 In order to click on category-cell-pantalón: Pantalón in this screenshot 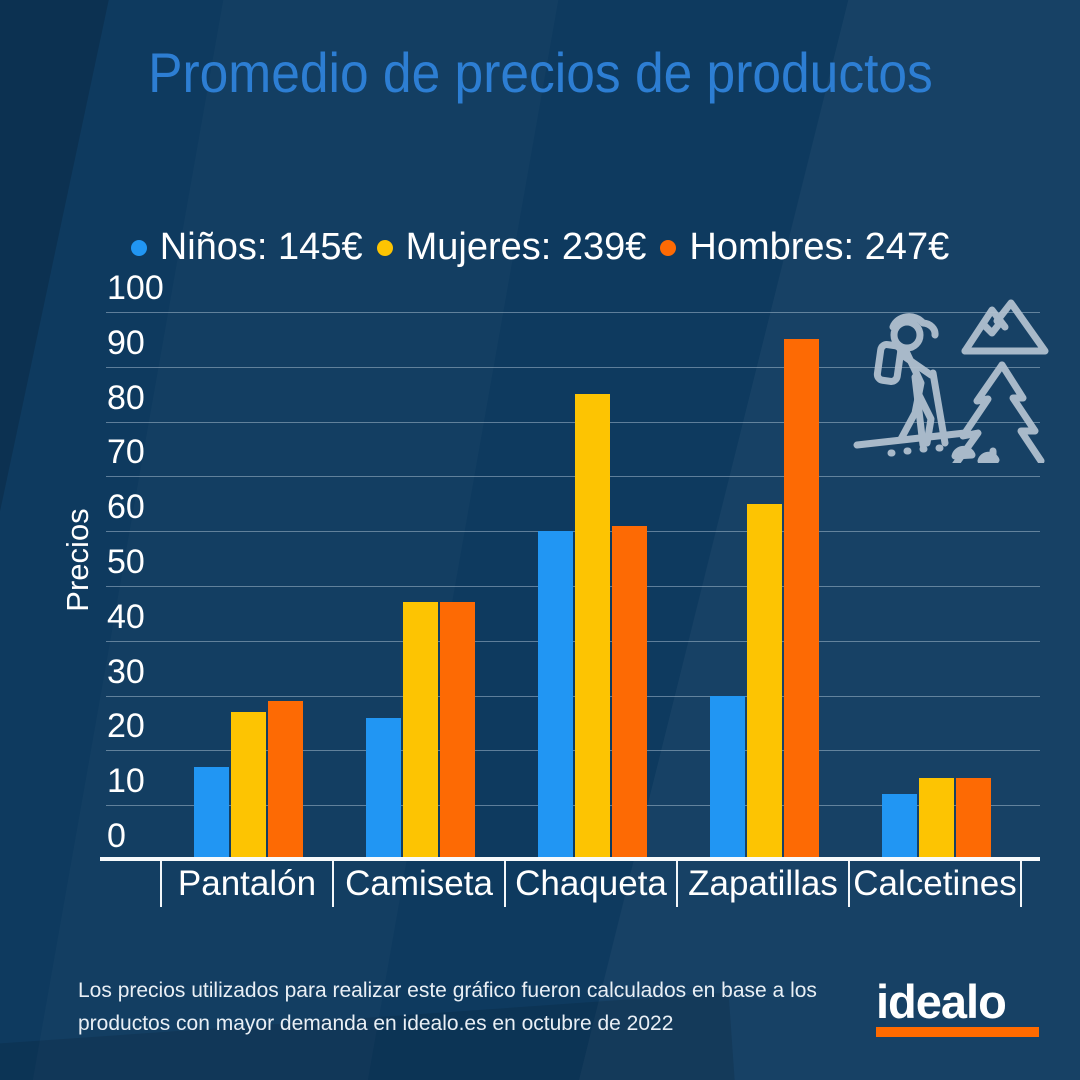, I will do `click(246, 884)`.